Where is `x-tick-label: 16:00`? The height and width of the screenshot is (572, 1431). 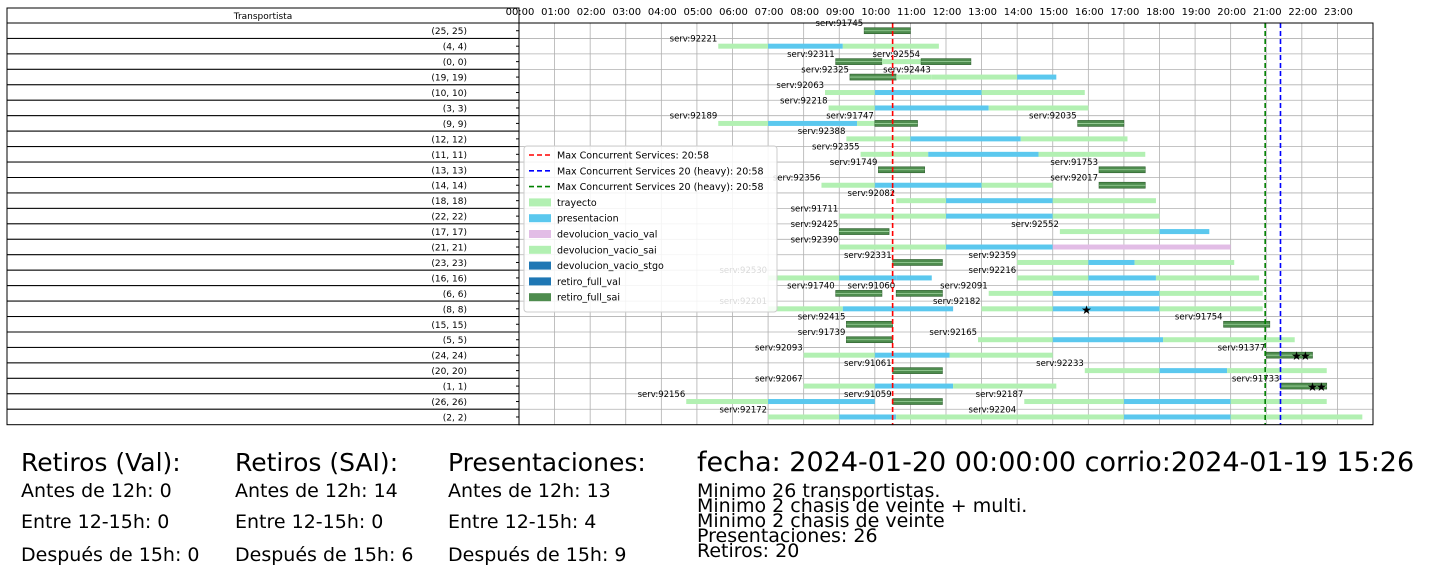 x-tick-label: 16:00 is located at coordinates (1089, 12).